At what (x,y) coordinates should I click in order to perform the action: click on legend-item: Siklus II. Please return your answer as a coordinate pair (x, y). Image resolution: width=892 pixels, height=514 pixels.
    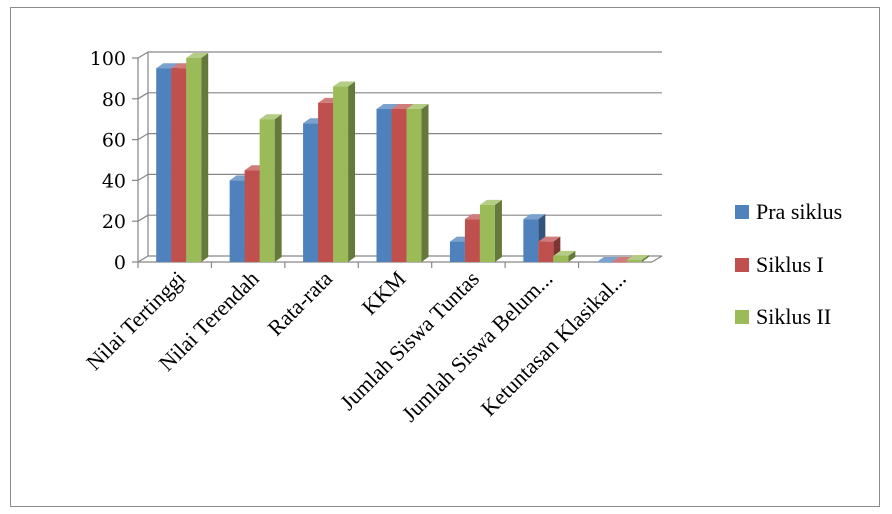
    Looking at the image, I should click on (783, 316).